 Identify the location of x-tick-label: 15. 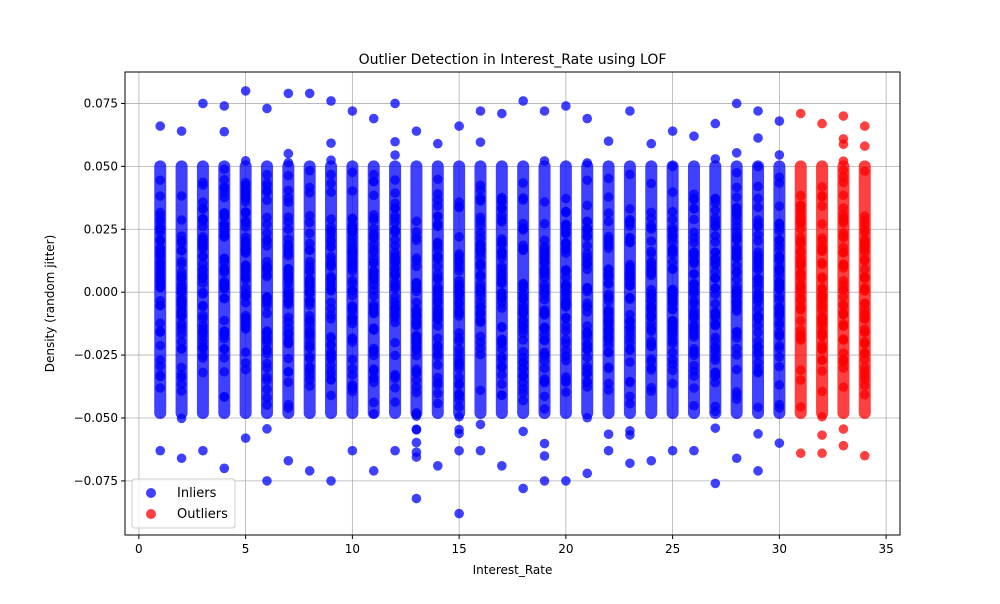
(458, 549).